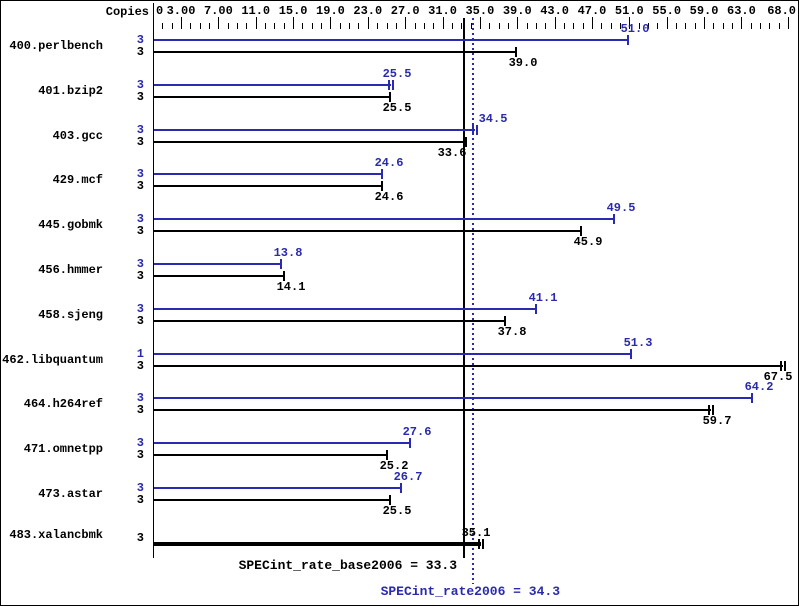 The height and width of the screenshot is (606, 799). I want to click on benchmark-label: 400.perlbench, so click(56, 46).